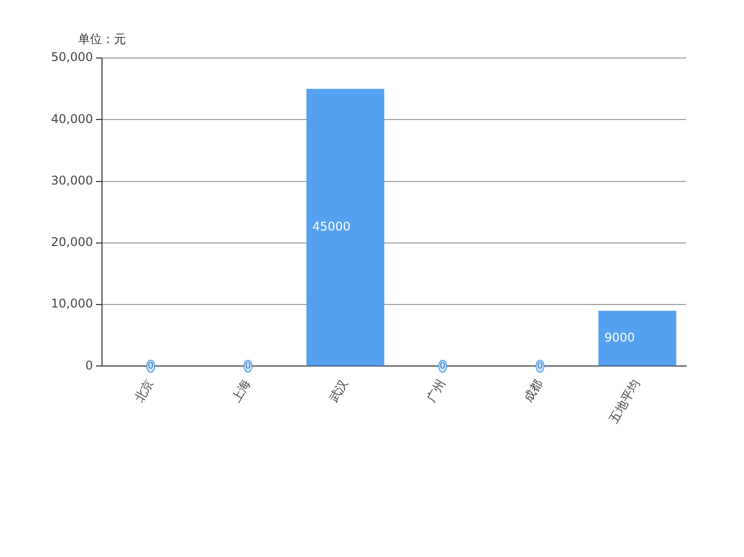 The width and height of the screenshot is (744, 557). What do you see at coordinates (241, 390) in the screenshot?
I see `x-tick-label: 上海` at bounding box center [241, 390].